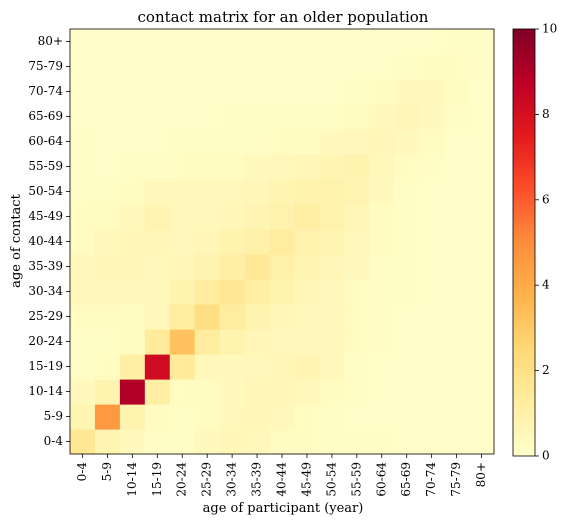  What do you see at coordinates (45, 116) in the screenshot?
I see `y-tick-label: 65-69` at bounding box center [45, 116].